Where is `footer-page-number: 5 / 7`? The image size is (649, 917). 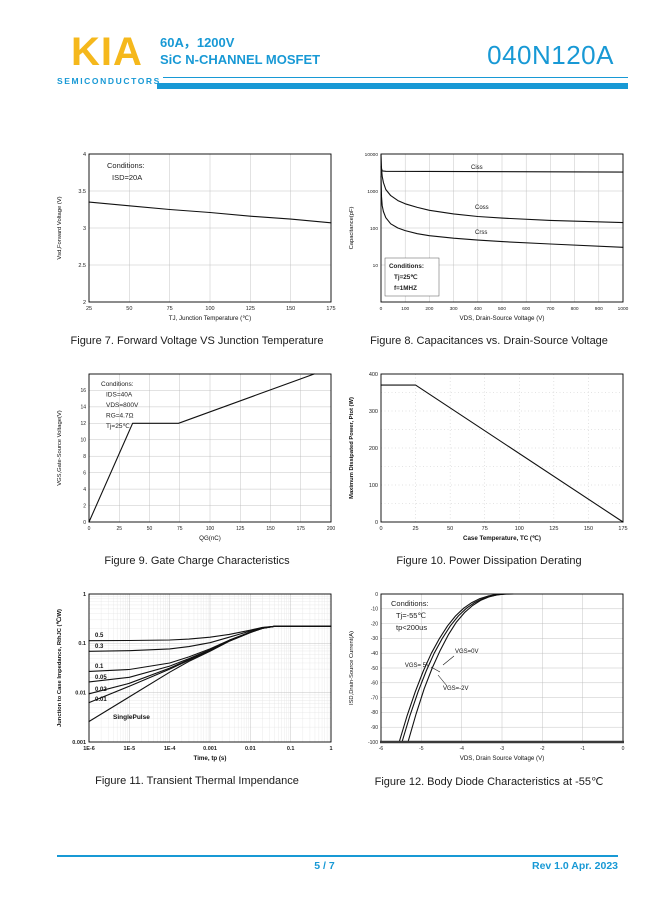 footer-page-number: 5 / 7 is located at coordinates (324, 866).